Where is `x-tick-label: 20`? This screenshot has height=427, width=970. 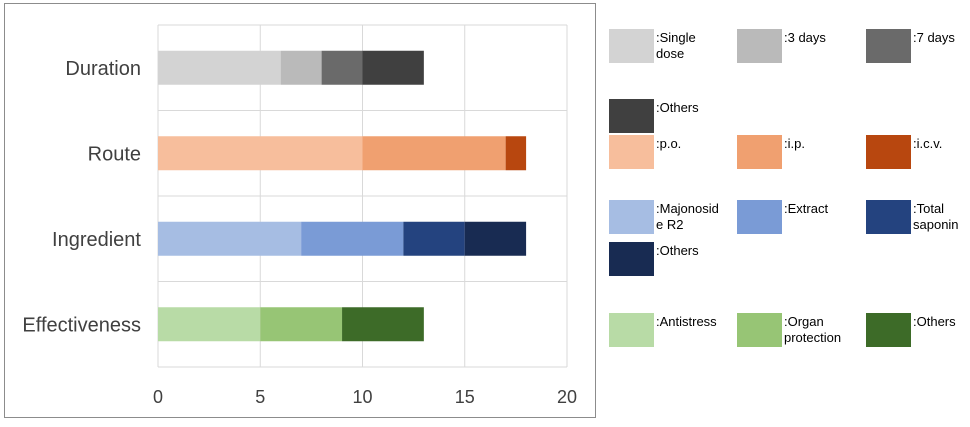 x-tick-label: 20 is located at coordinates (567, 397).